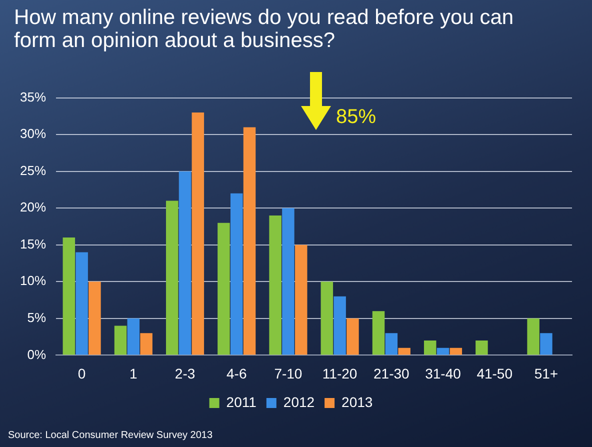  Describe the element at coordinates (299, 402) in the screenshot. I see `legend-label: 2012` at that location.